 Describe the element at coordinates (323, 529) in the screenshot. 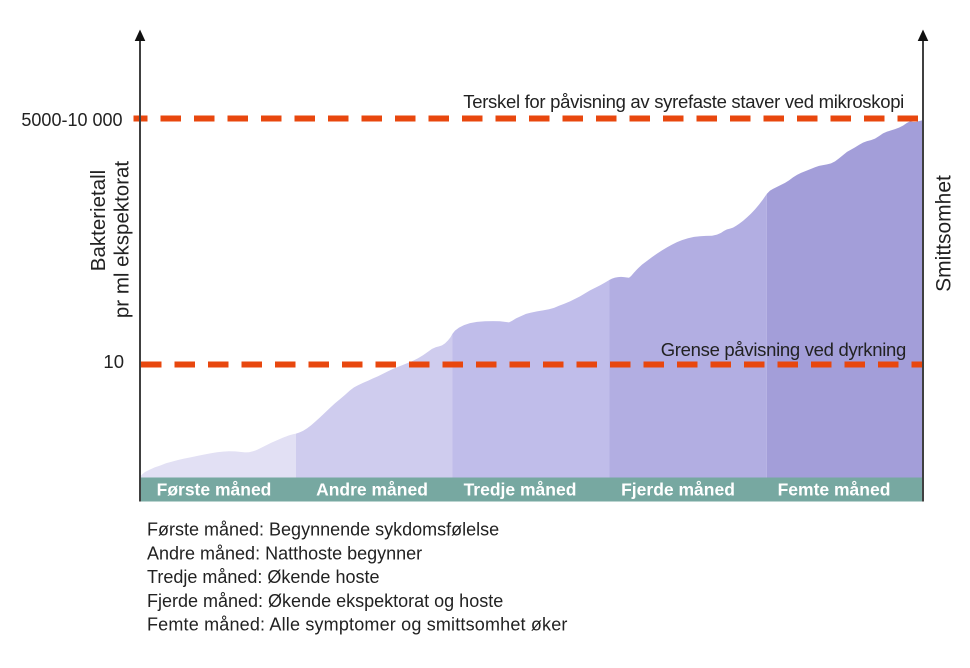

I see `svg-text:Første måned: Begynnende sykdo: Første måned: Begynnende sykdomsfølelse` at that location.